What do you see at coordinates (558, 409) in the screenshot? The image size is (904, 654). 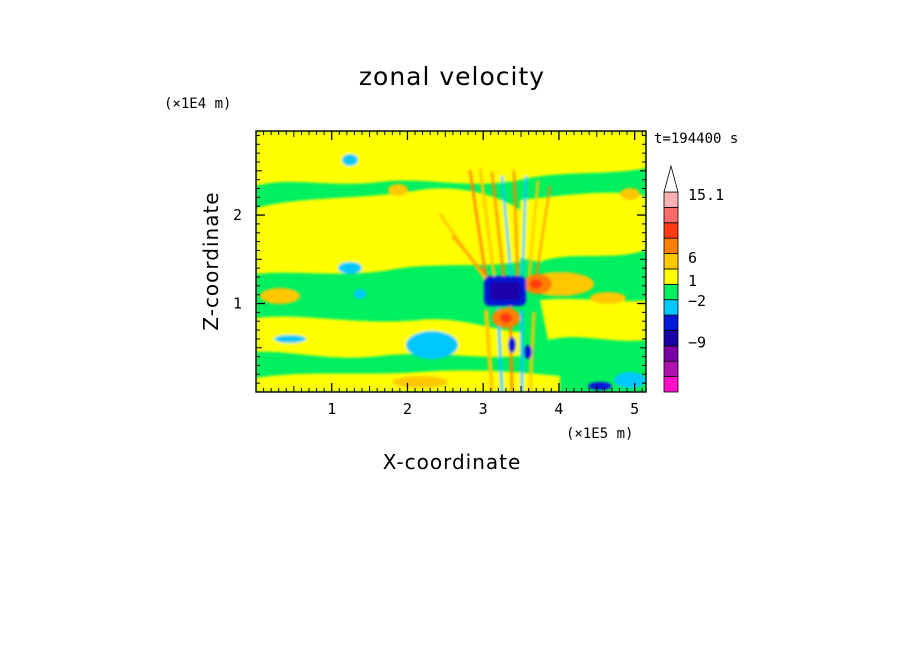 I see `x-tick-label: 4` at bounding box center [558, 409].